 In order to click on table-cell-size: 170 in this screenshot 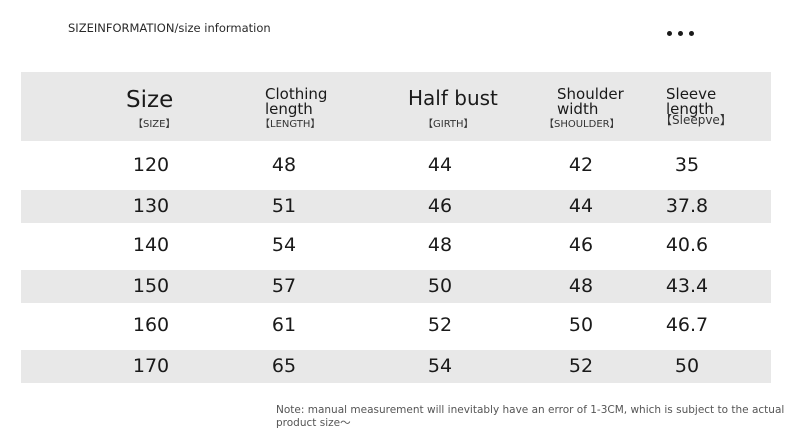, I will do `click(151, 366)`.